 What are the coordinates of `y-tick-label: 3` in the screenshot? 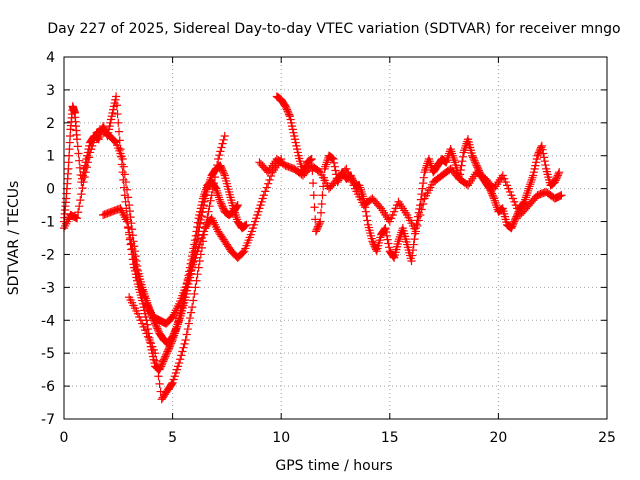 It's located at (50, 91).